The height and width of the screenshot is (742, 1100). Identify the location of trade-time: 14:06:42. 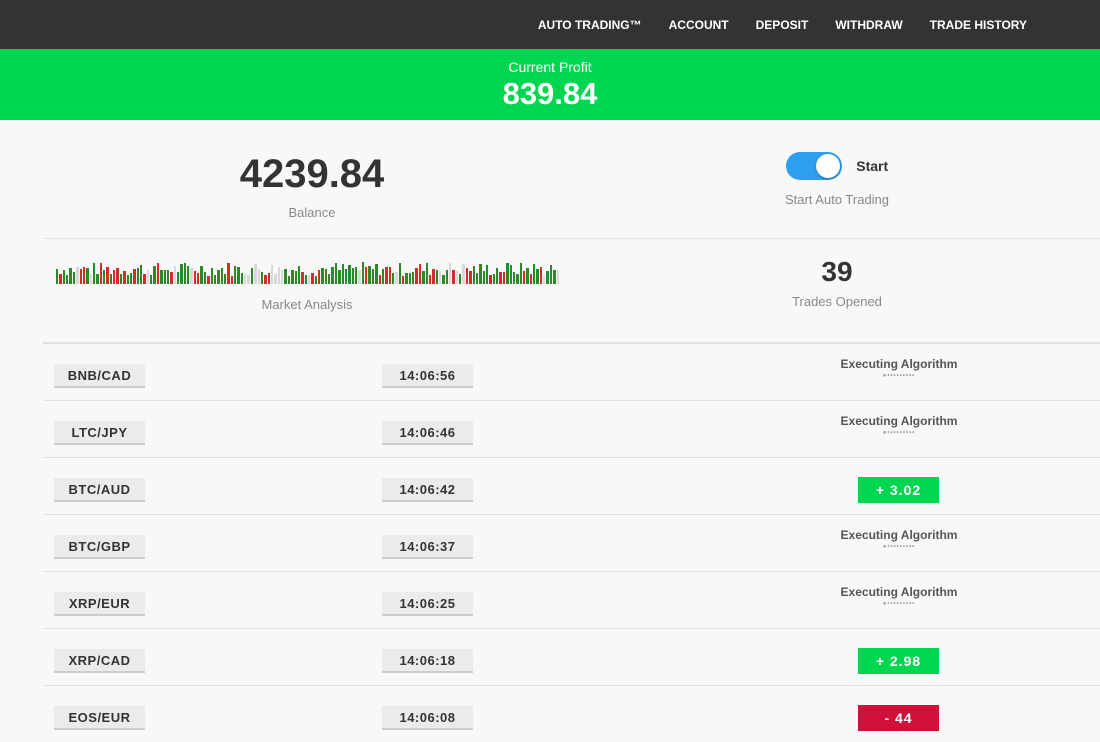
(427, 490).